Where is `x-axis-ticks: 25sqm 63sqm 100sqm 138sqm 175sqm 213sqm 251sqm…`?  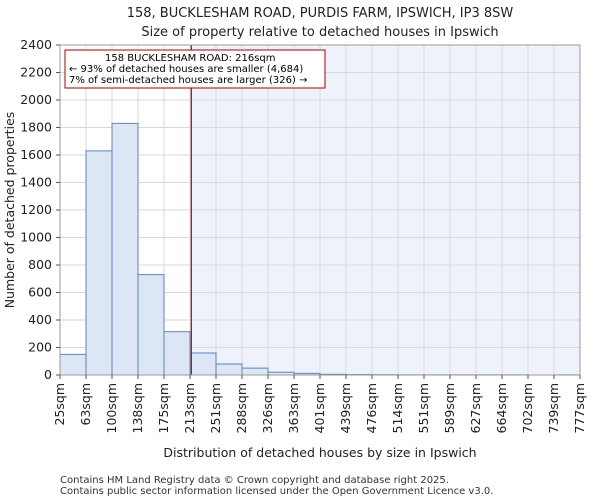 x-axis-ticks: 25sqm 63sqm 100sqm 138sqm 175sqm 213sqm 251sqm… is located at coordinates (319, 404).